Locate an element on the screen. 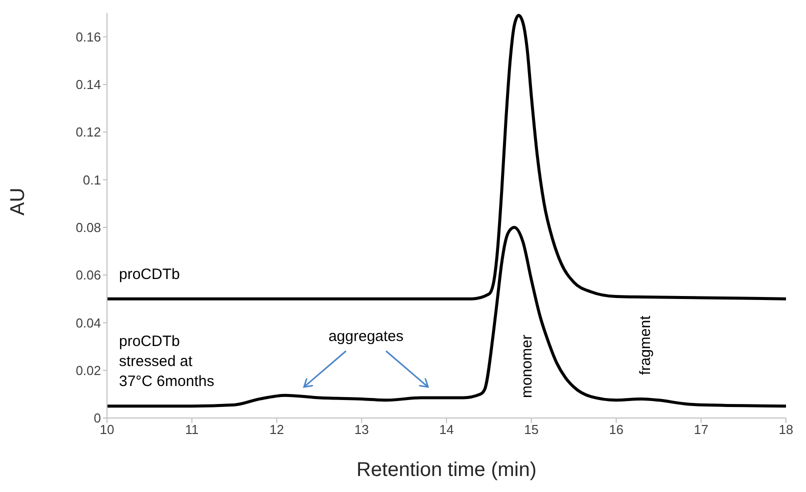 The image size is (806, 492). annotation: aggregates is located at coordinates (366, 336).